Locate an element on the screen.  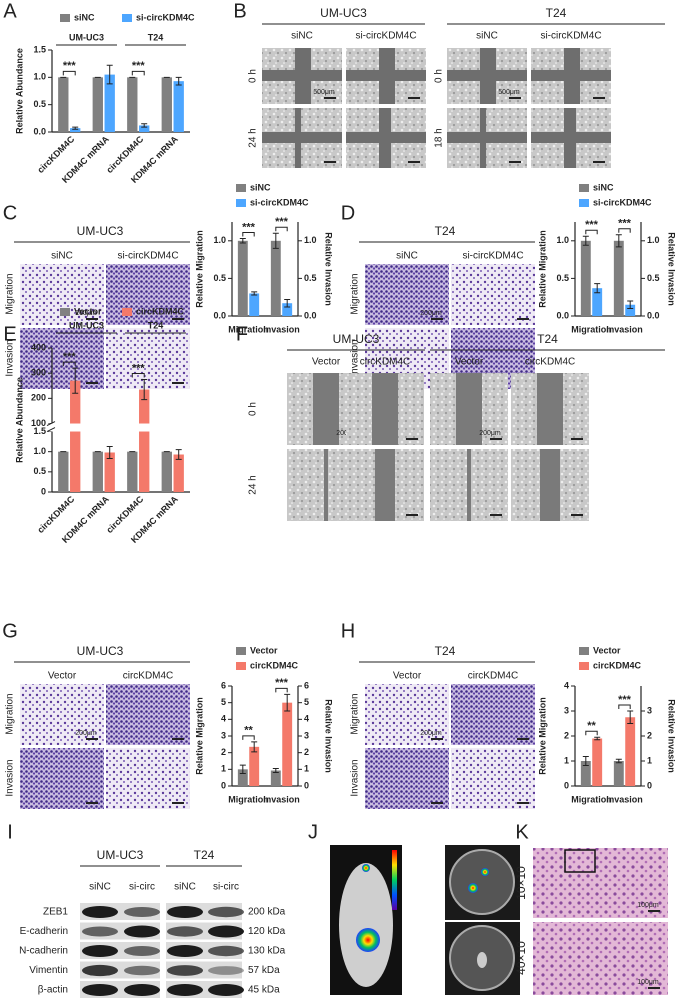
tissue is located at coordinates (482, 960).